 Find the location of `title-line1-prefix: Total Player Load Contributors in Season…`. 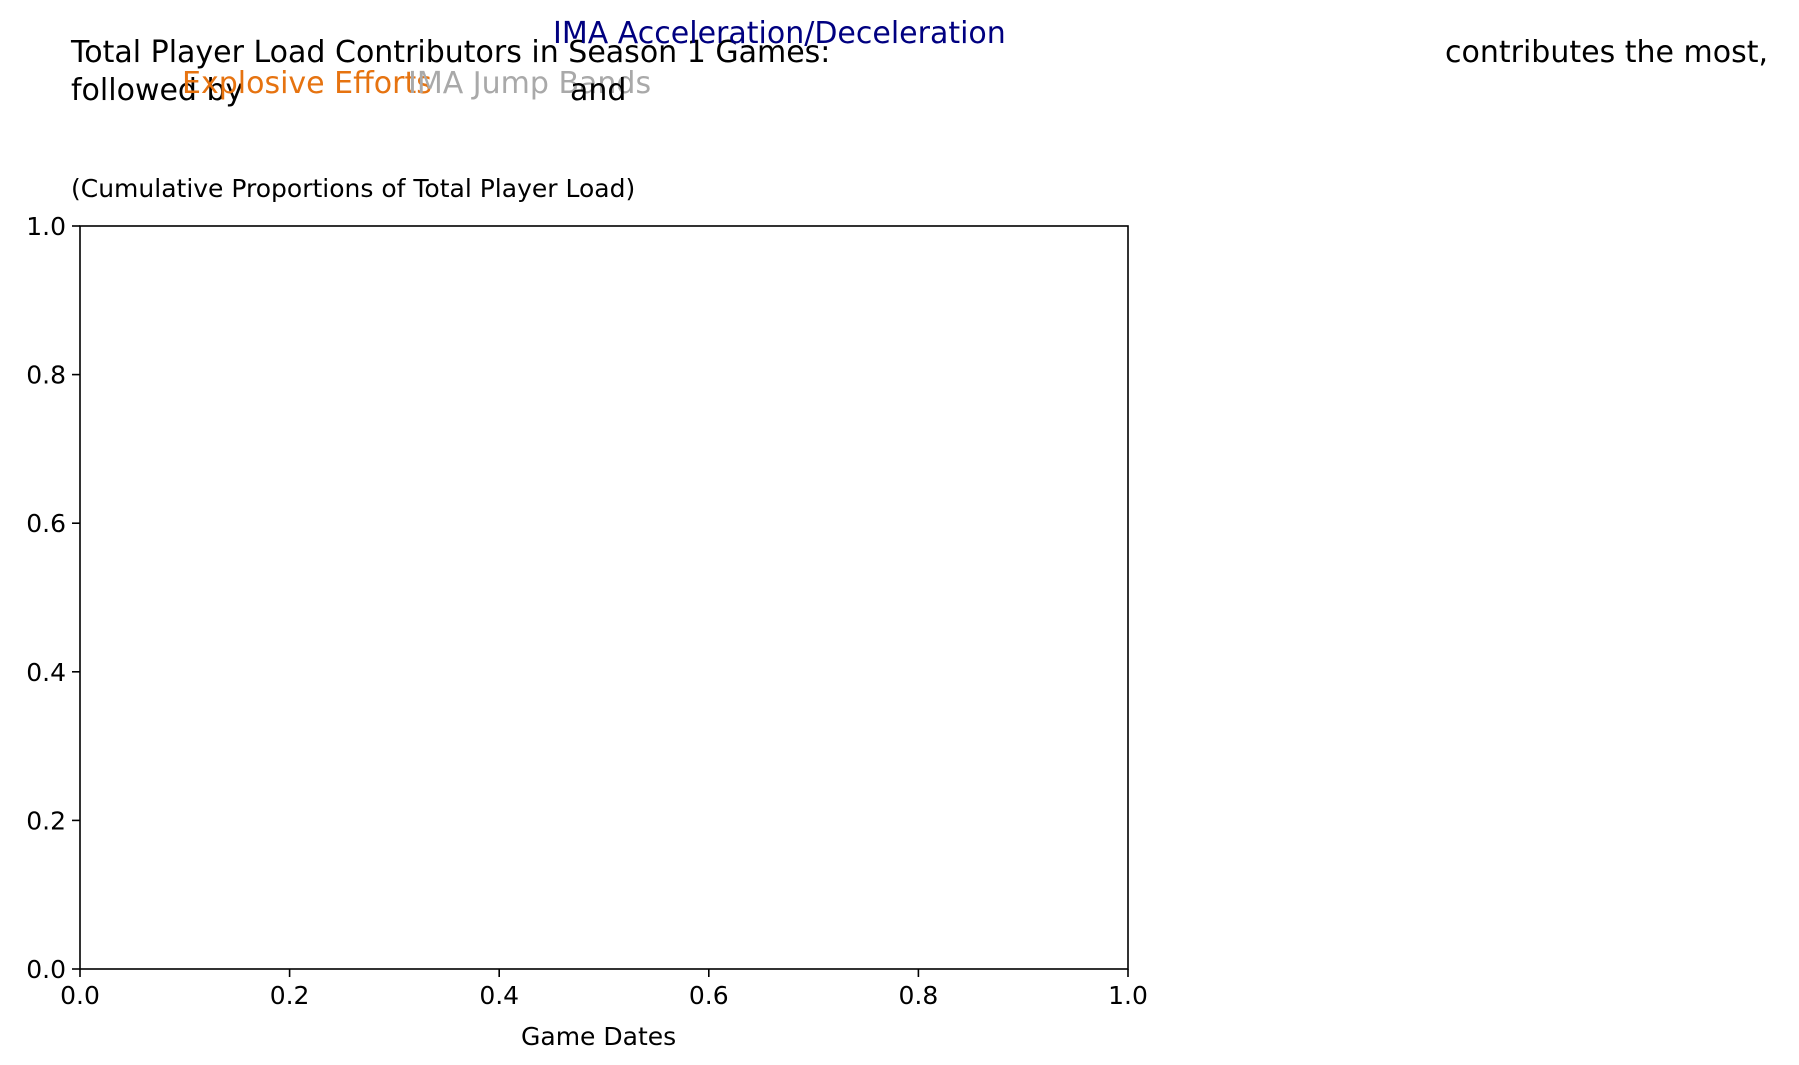

title-line1-prefix: Total Player Load Contributors in Season… is located at coordinates (451, 52).